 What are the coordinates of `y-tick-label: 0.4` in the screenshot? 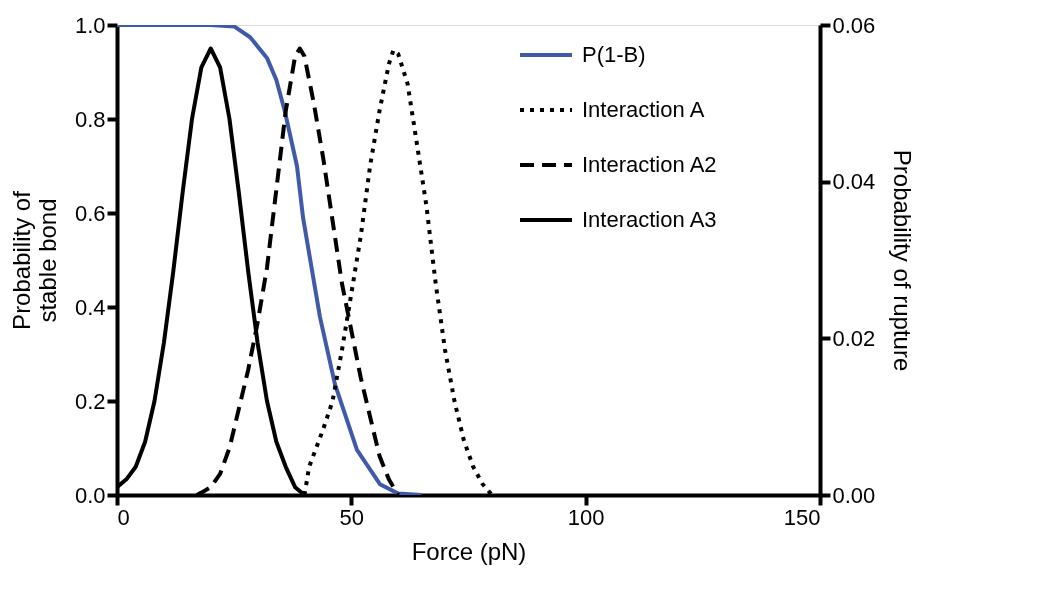 It's located at (90, 307).